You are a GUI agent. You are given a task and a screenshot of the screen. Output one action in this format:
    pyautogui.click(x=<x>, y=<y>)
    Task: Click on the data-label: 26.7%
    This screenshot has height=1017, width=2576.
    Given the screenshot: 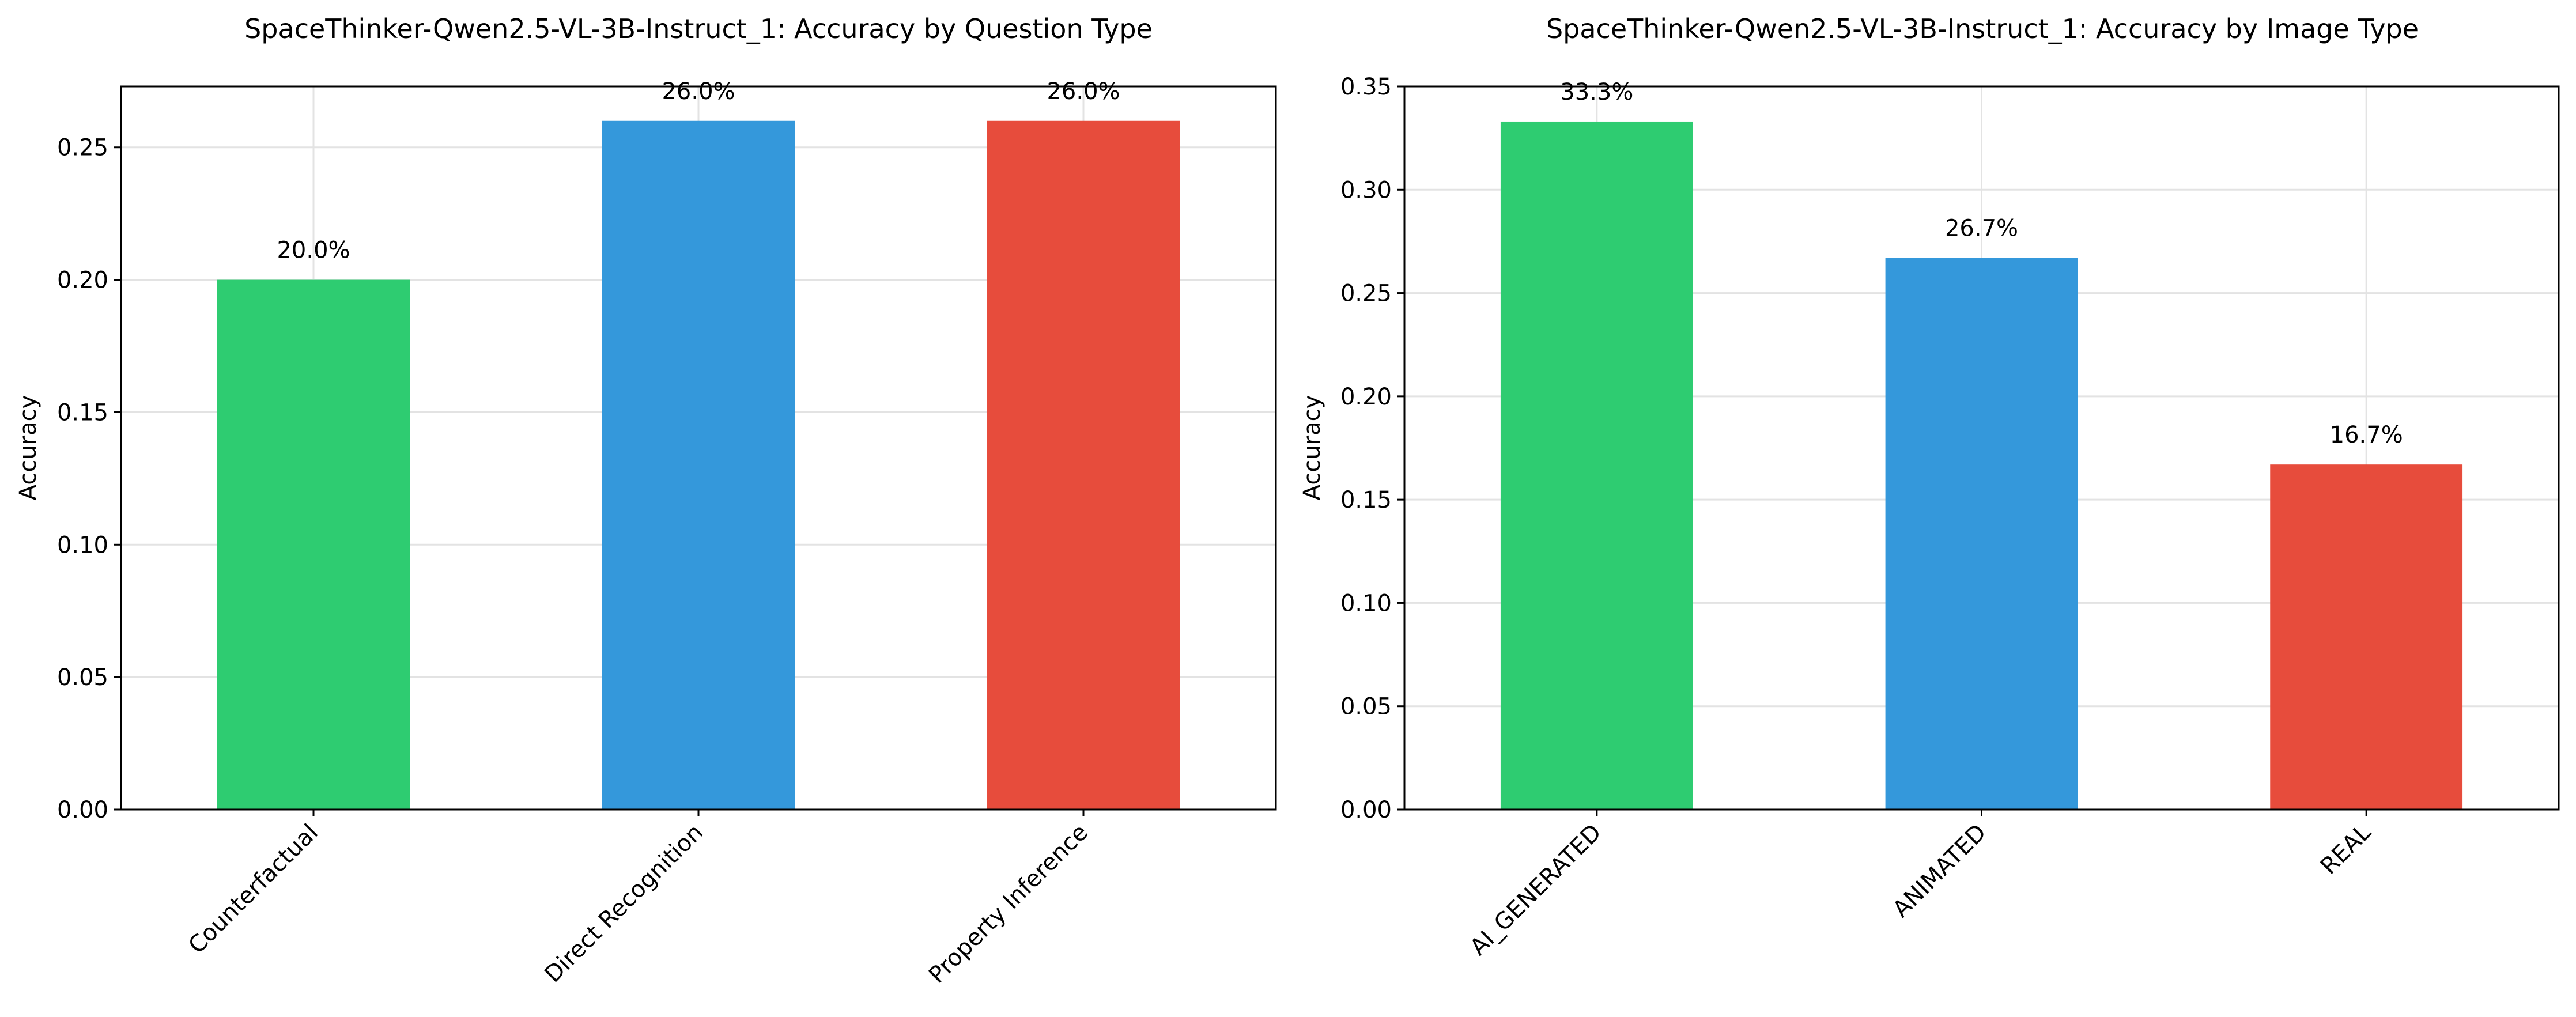 What is the action you would take?
    pyautogui.click(x=1981, y=229)
    